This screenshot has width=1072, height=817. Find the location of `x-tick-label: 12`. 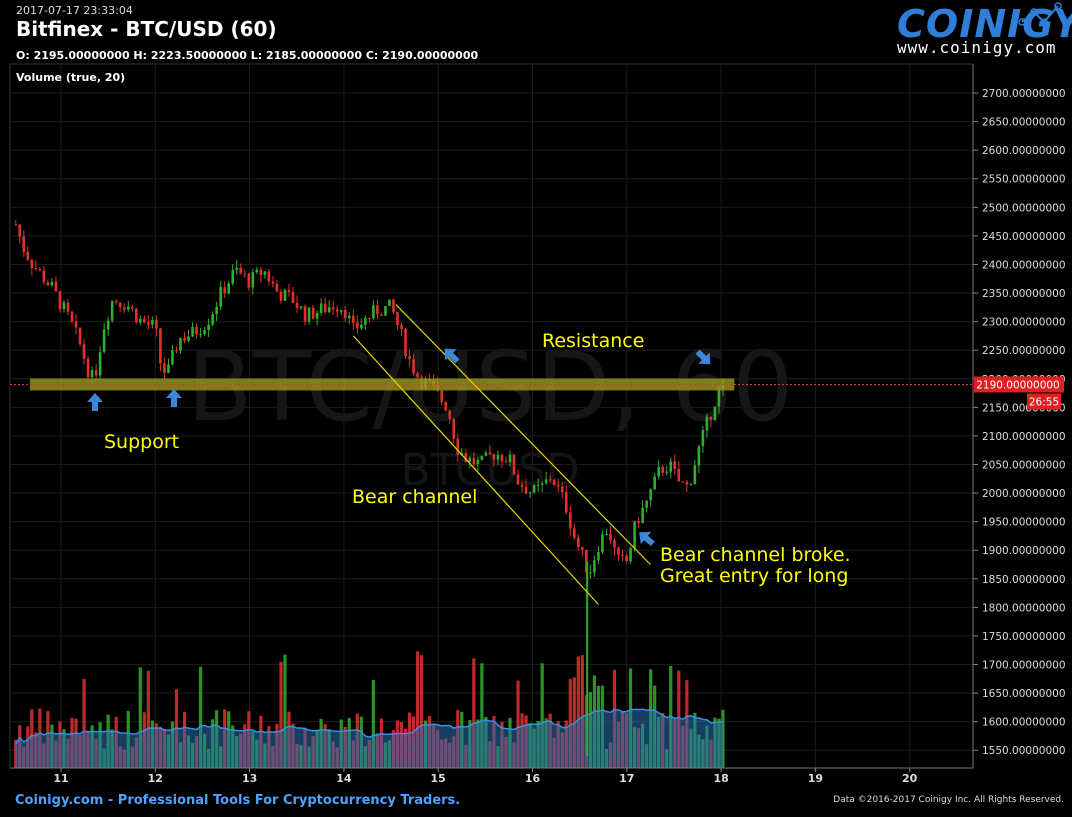

x-tick-label: 12 is located at coordinates (155, 778).